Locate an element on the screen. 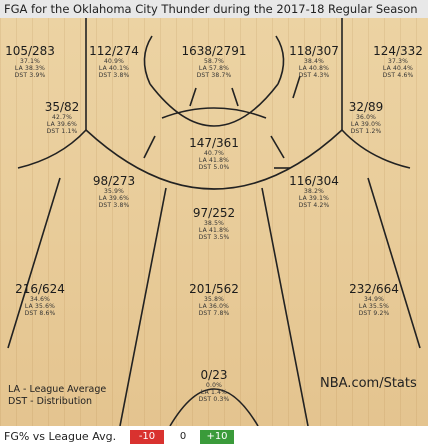 The image size is (428, 447). zone-pct: 58.7% is located at coordinates (214, 61).